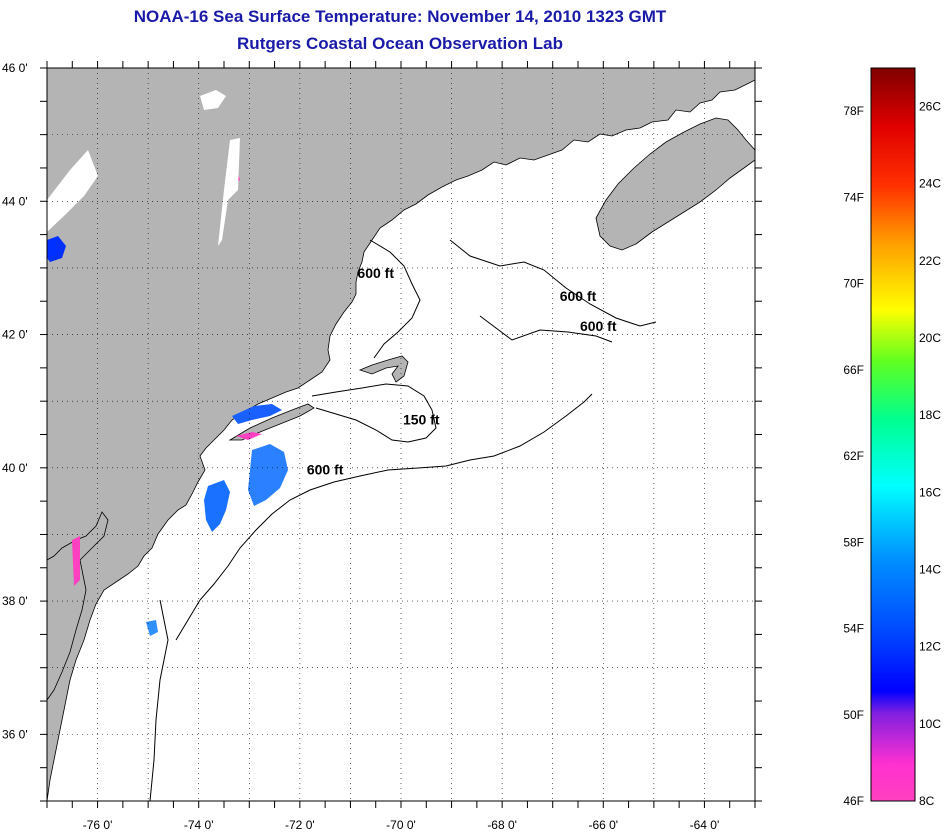  What do you see at coordinates (930, 647) in the screenshot?
I see `colorbar-c-label: 12C` at bounding box center [930, 647].